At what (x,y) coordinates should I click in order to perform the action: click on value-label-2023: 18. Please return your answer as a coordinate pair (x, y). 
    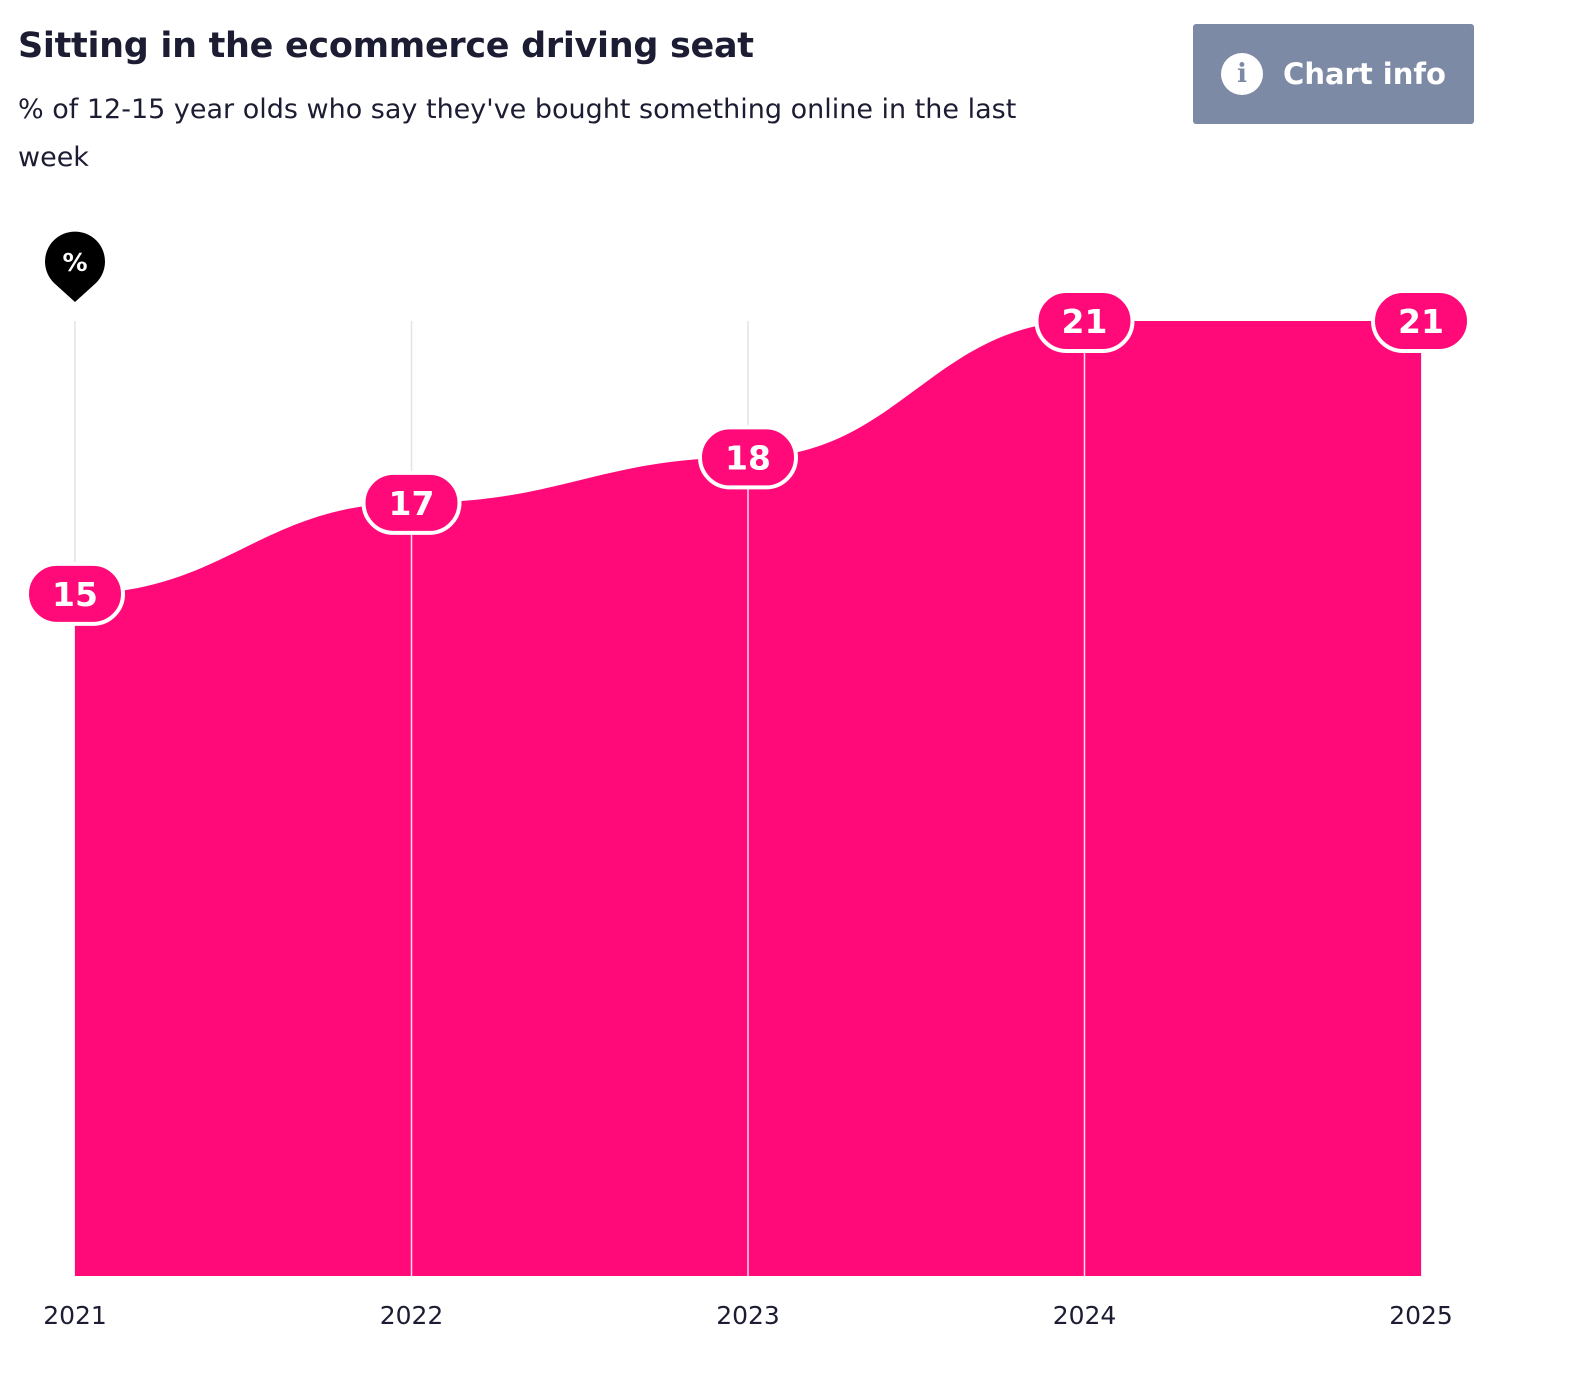
    Looking at the image, I should click on (748, 457).